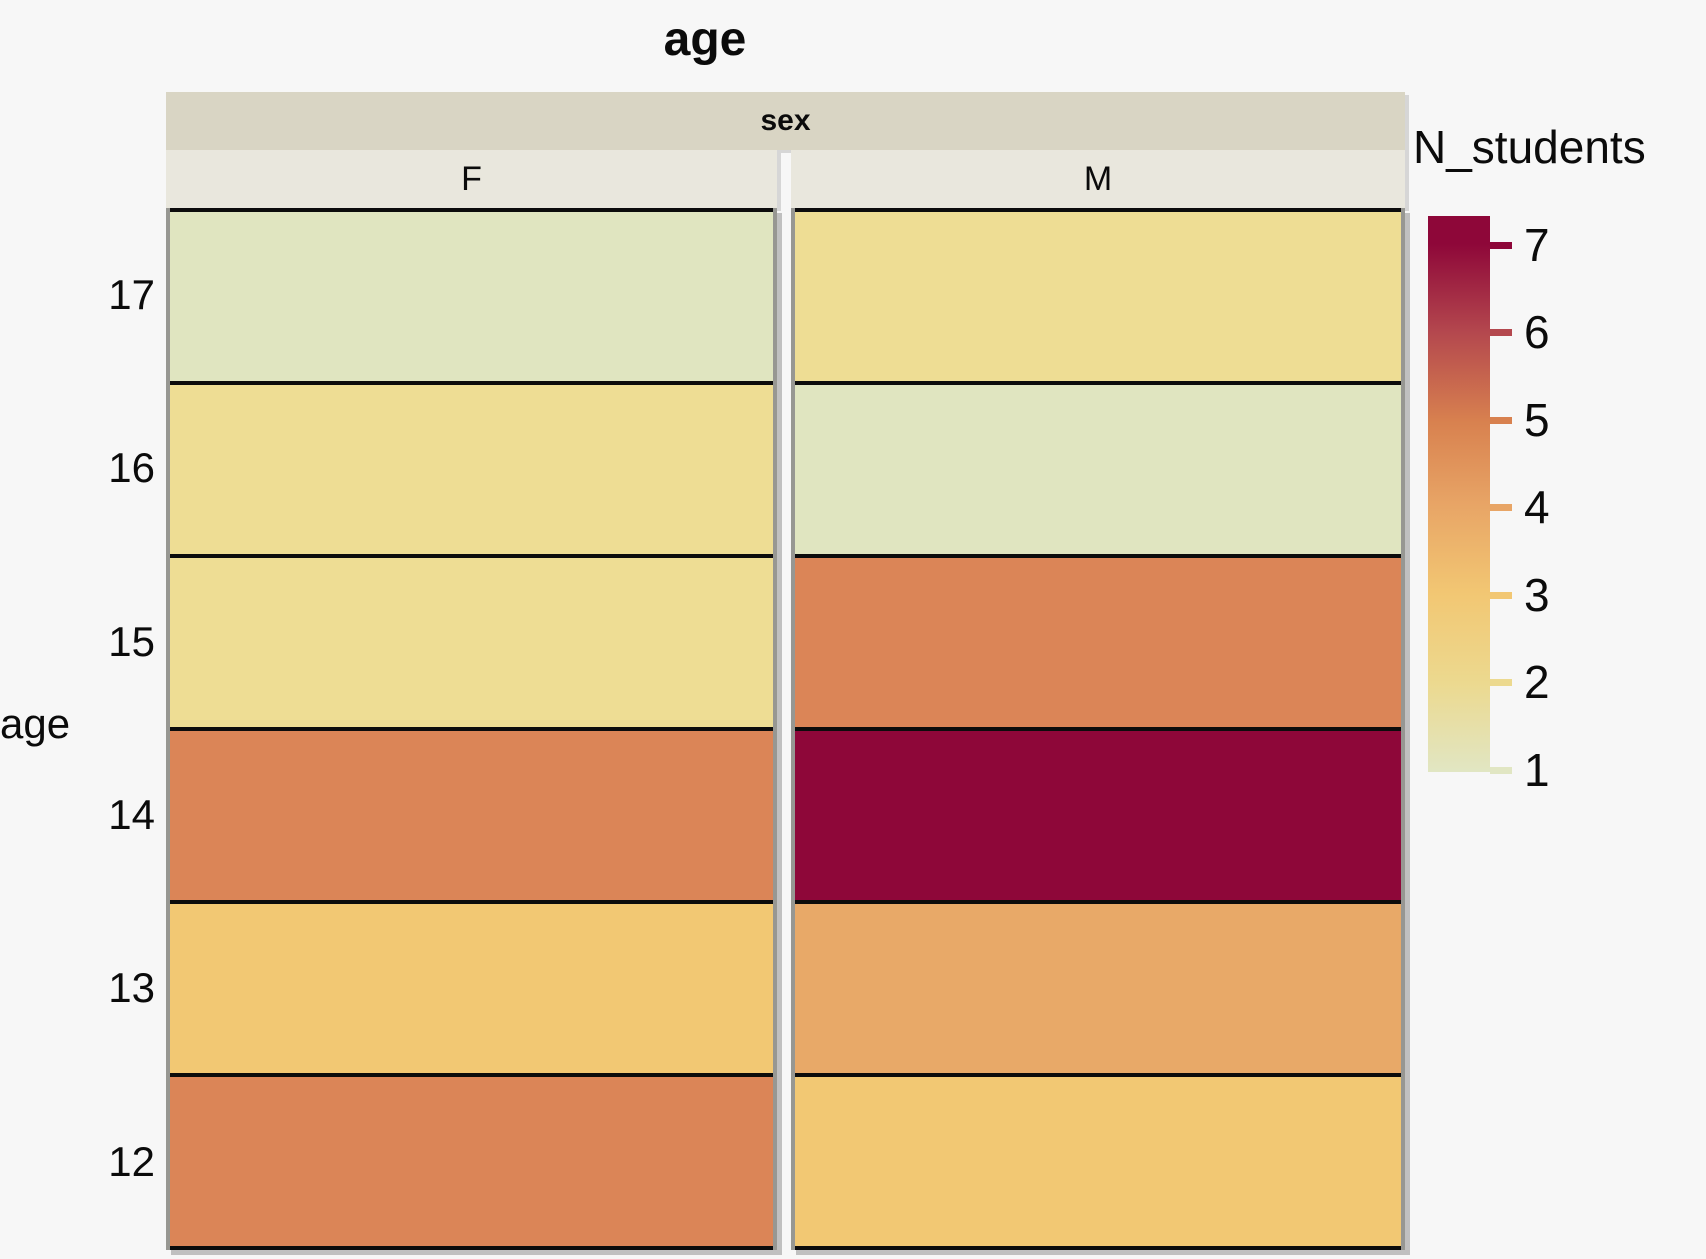 The image size is (1706, 1259). What do you see at coordinates (705, 39) in the screenshot?
I see `chart-title: age` at bounding box center [705, 39].